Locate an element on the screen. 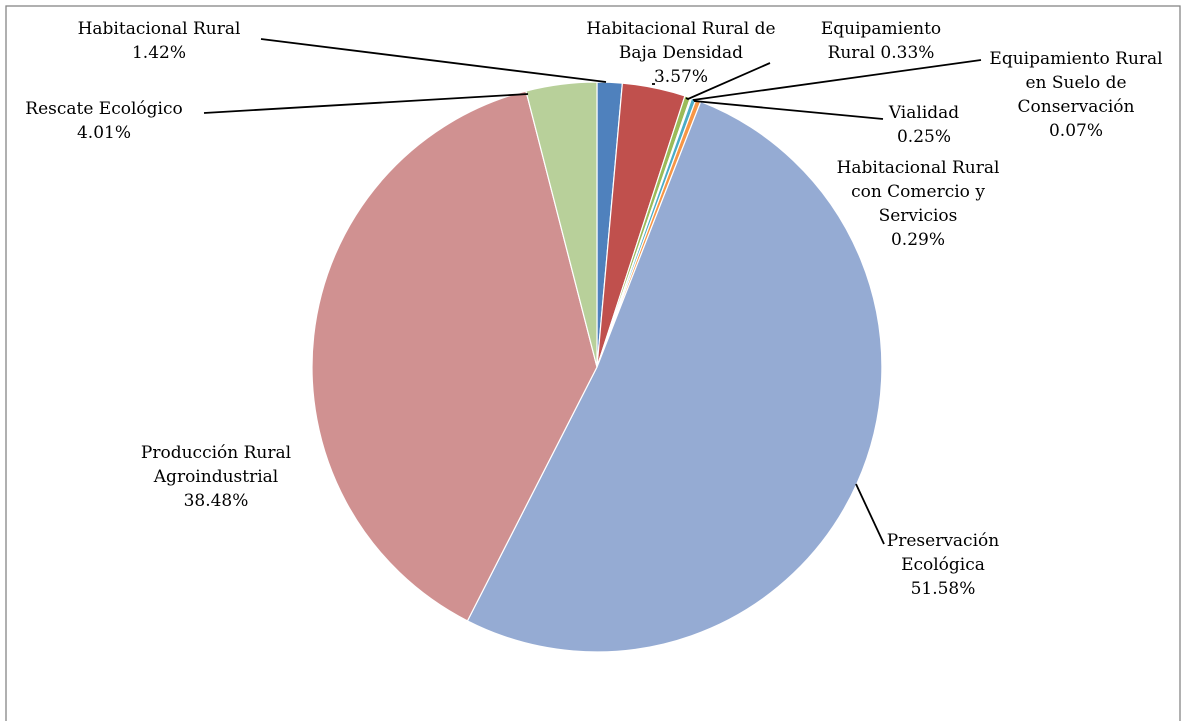  data-label-line: con Comercio y is located at coordinates (918, 192).